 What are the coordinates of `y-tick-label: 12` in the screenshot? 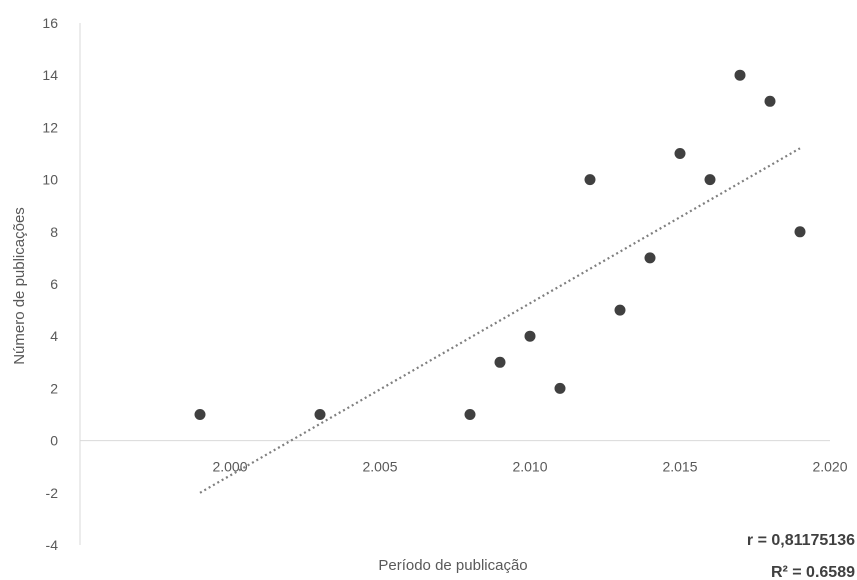 It's located at (50, 127).